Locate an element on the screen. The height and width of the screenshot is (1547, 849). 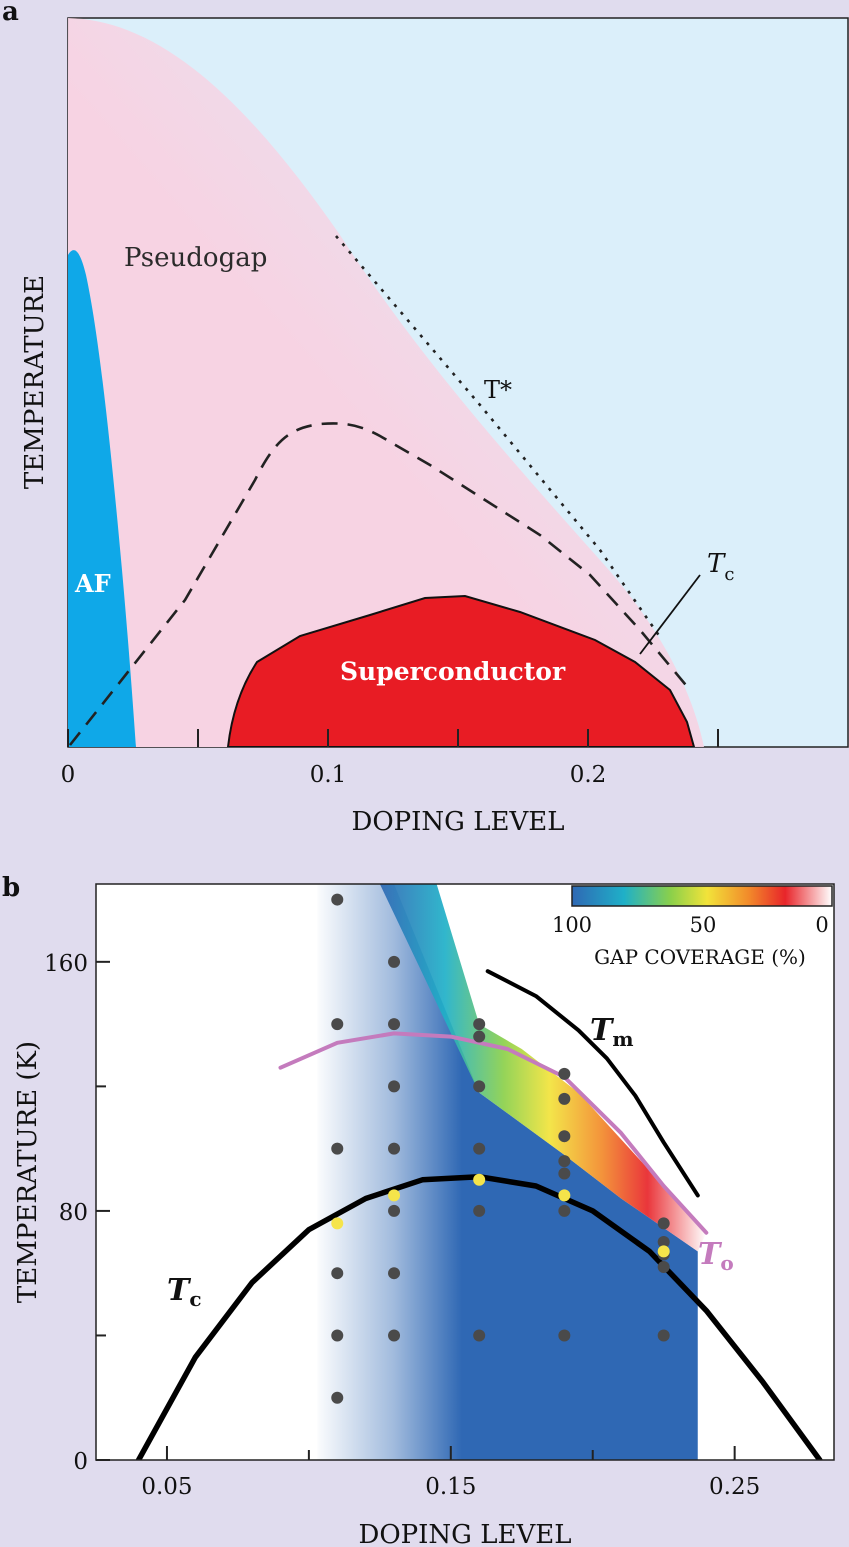
af-label: AF is located at coordinates (92, 583).